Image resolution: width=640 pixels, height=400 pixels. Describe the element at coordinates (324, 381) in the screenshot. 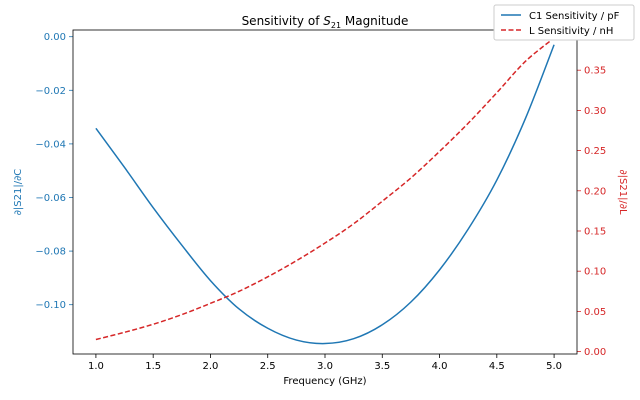

I see `x-axis-label: Frequency (GHz)` at that location.